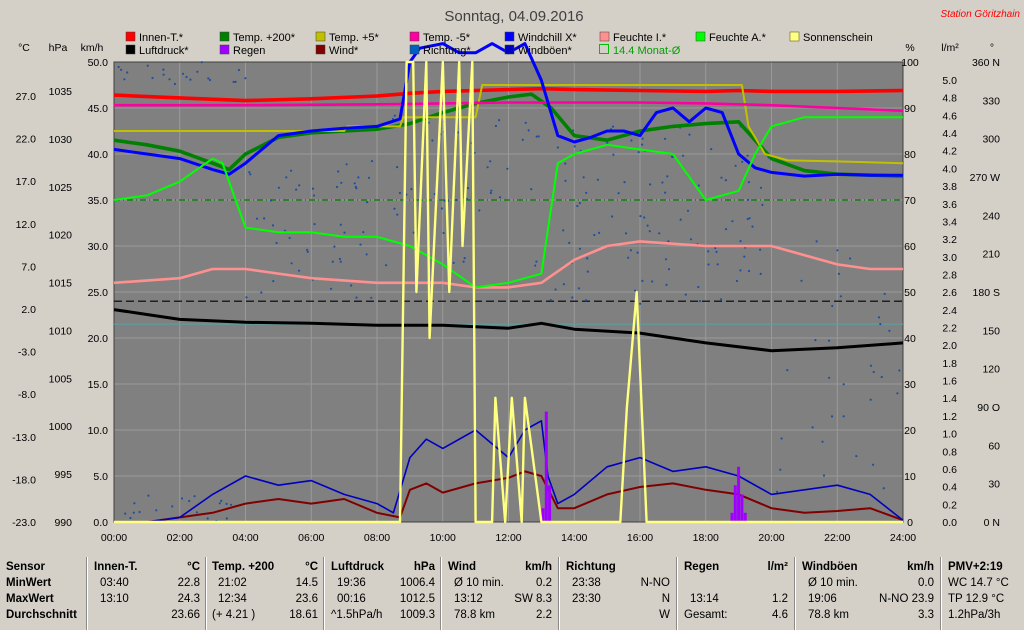 Image resolution: width=1024 pixels, height=630 pixels. Describe the element at coordinates (706, 615) in the screenshot. I see `stats-rain-total-label: Gesamt:` at that location.